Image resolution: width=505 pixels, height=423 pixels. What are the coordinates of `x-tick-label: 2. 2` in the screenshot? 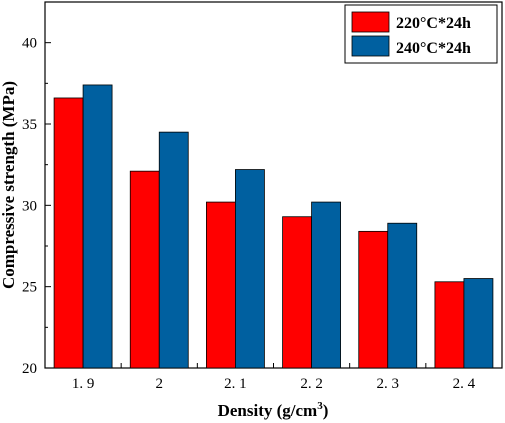 It's located at (311, 384).